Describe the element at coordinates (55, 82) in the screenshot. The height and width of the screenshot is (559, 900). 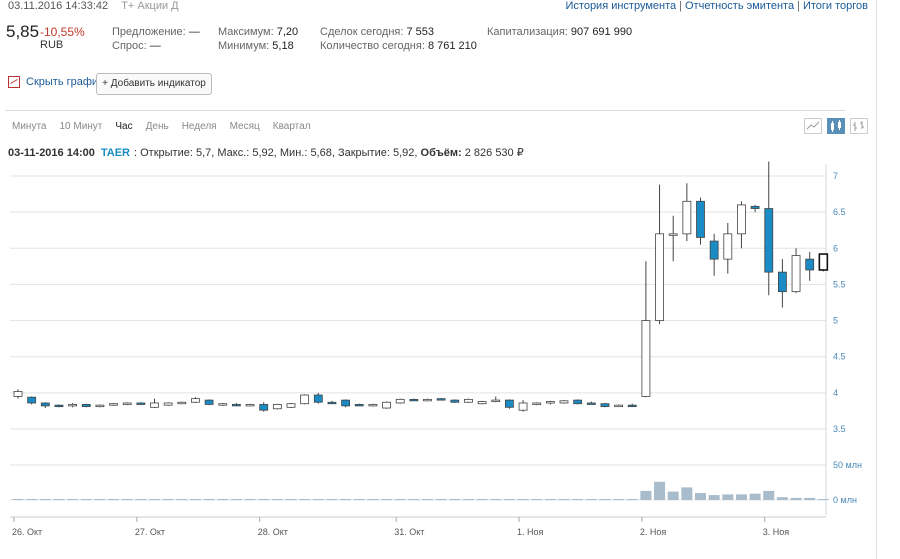
I see `hide-chart-link: Скрыть график` at that location.